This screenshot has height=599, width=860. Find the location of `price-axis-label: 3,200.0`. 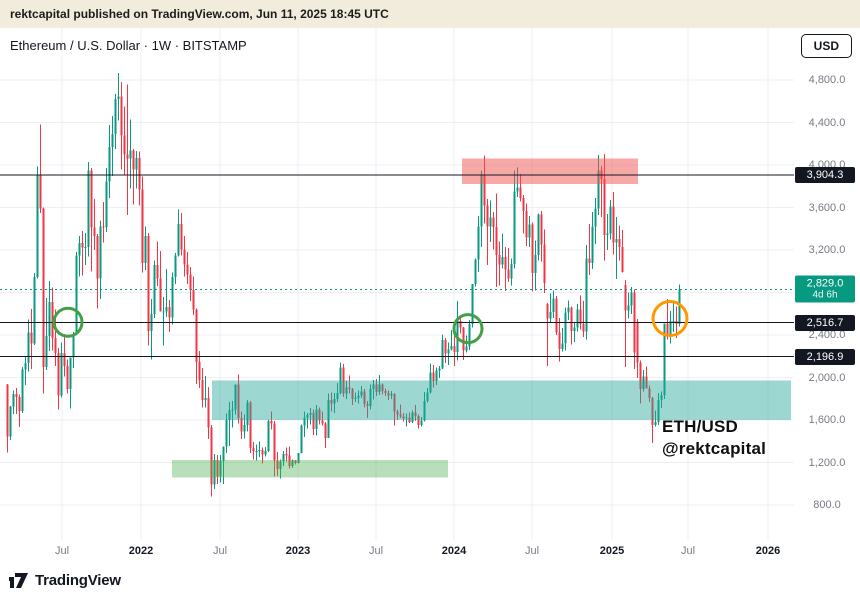

price-axis-label: 3,200.0 is located at coordinates (827, 250).